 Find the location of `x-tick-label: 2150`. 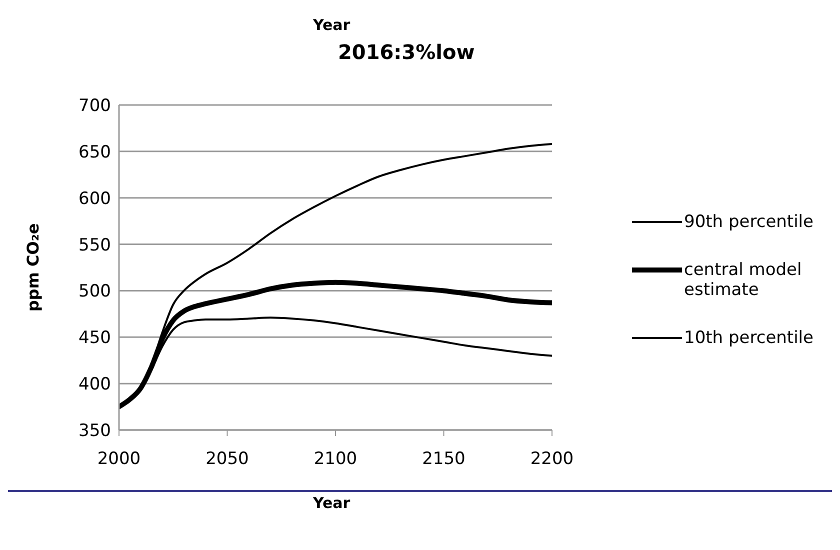

x-tick-label: 2150 is located at coordinates (444, 459).